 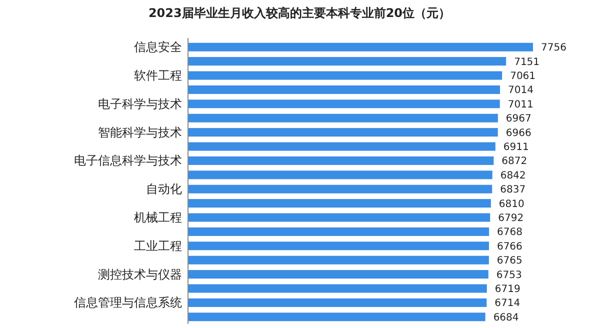 I want to click on data-label: 6837, so click(x=513, y=190).